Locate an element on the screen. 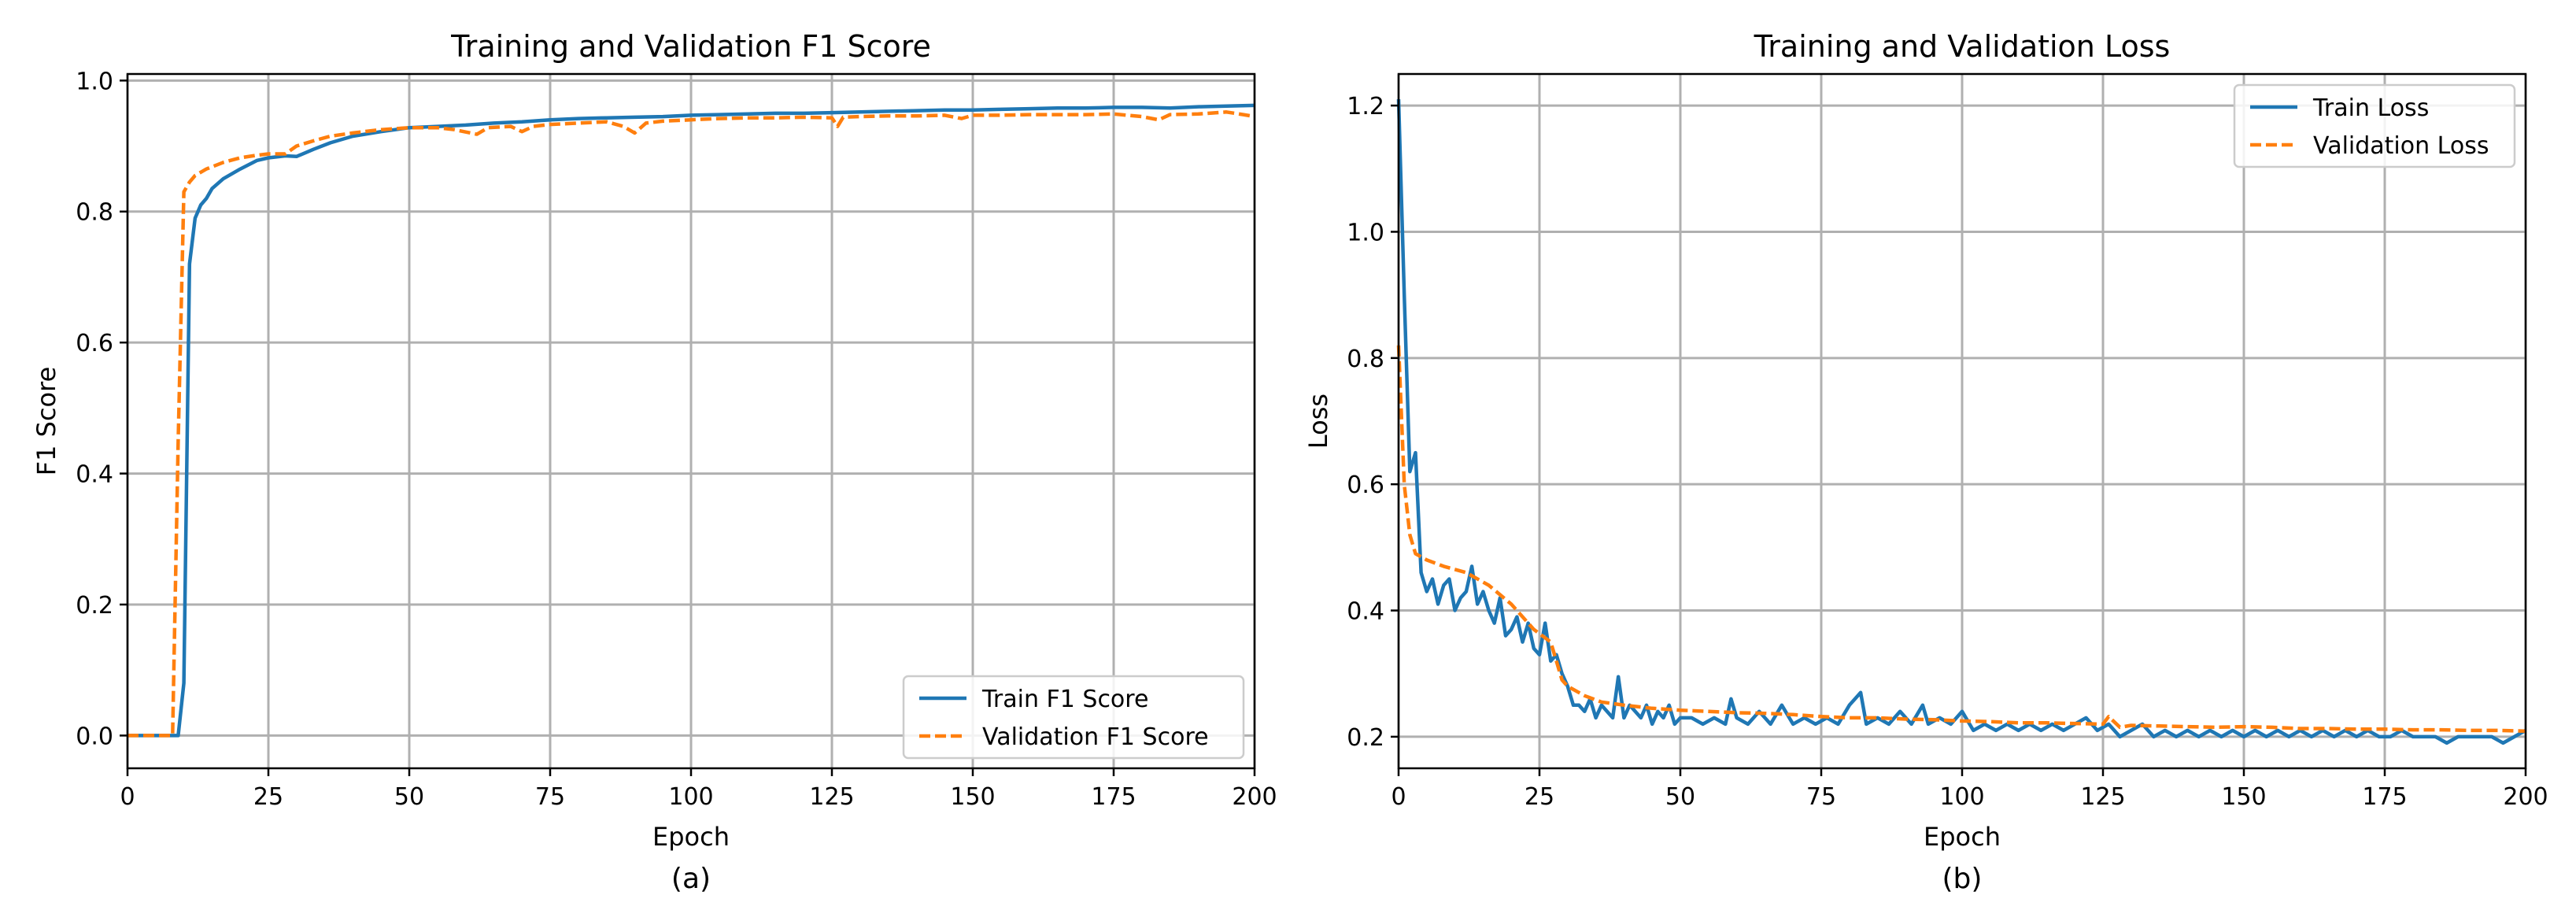 This screenshot has width=2576, height=921. legend-label-validation: Validation F1 Score is located at coordinates (1095, 737).